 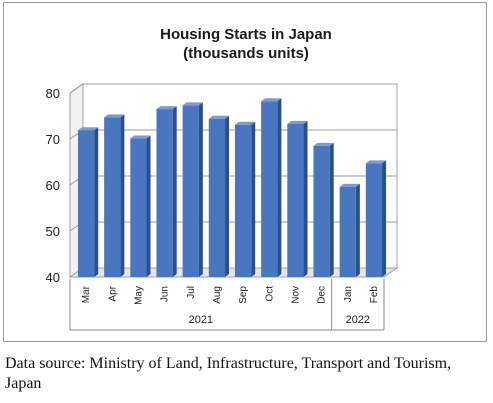 What do you see at coordinates (53, 231) in the screenshot?
I see `y-tick-label: 50` at bounding box center [53, 231].